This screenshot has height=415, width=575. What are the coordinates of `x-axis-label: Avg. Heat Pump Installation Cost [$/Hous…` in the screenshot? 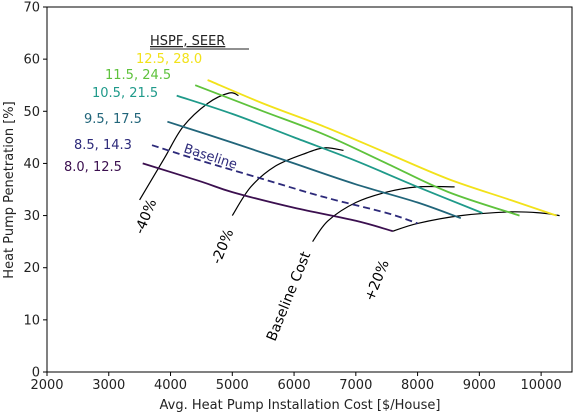 It's located at (300, 405).